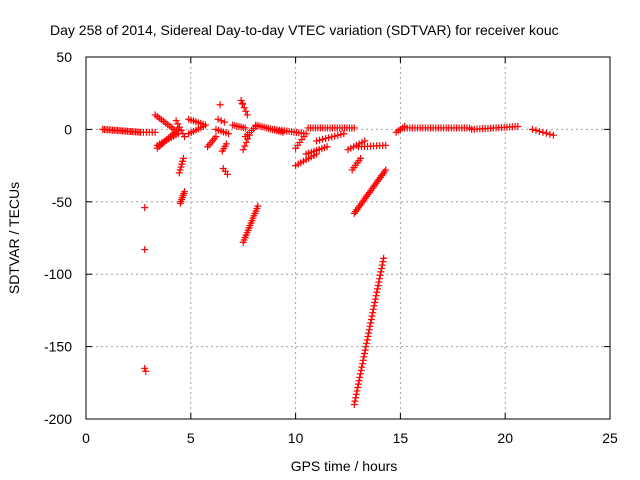 This screenshot has width=640, height=480. What do you see at coordinates (401, 438) in the screenshot?
I see `x-tick-label: 15` at bounding box center [401, 438].